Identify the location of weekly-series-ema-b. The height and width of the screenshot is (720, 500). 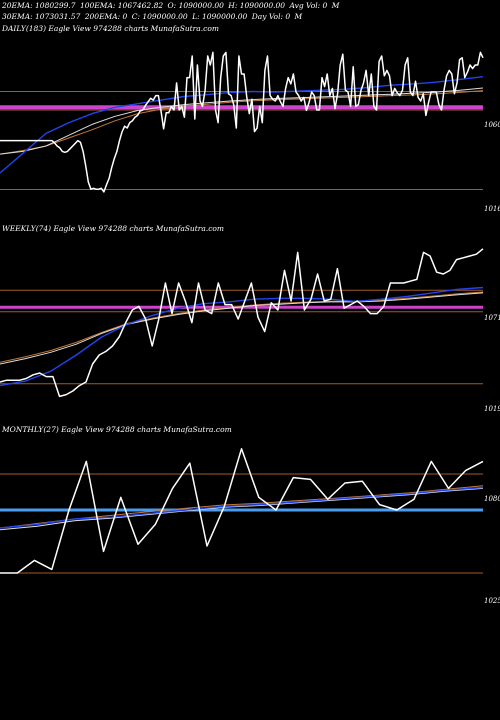
(242, 327).